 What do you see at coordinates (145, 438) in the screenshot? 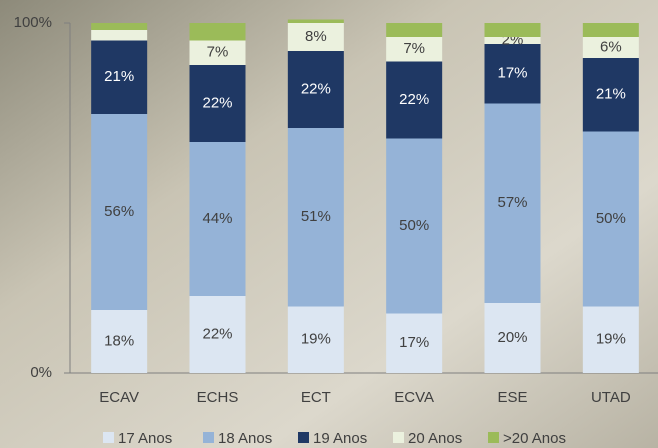
I see `legend-label: 17 Anos` at bounding box center [145, 438].